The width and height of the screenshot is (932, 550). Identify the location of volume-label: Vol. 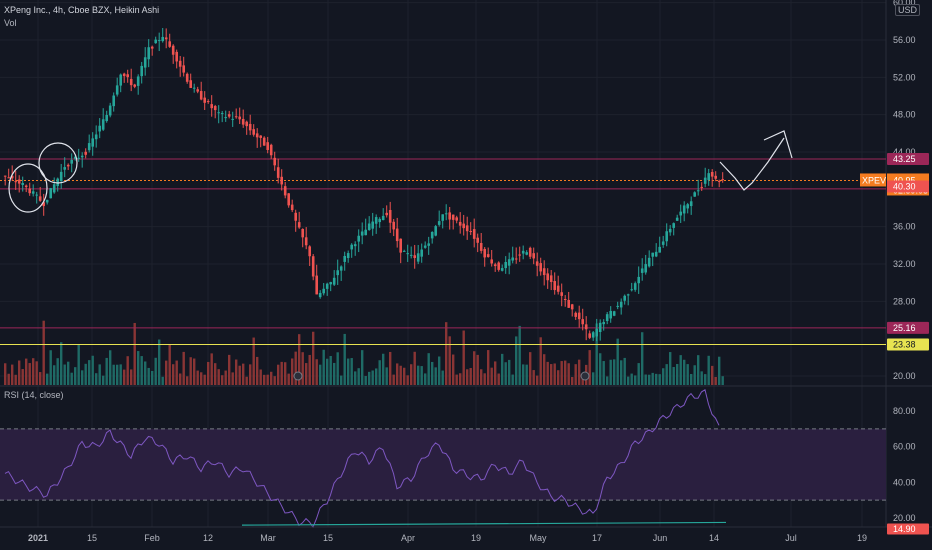
(10, 23).